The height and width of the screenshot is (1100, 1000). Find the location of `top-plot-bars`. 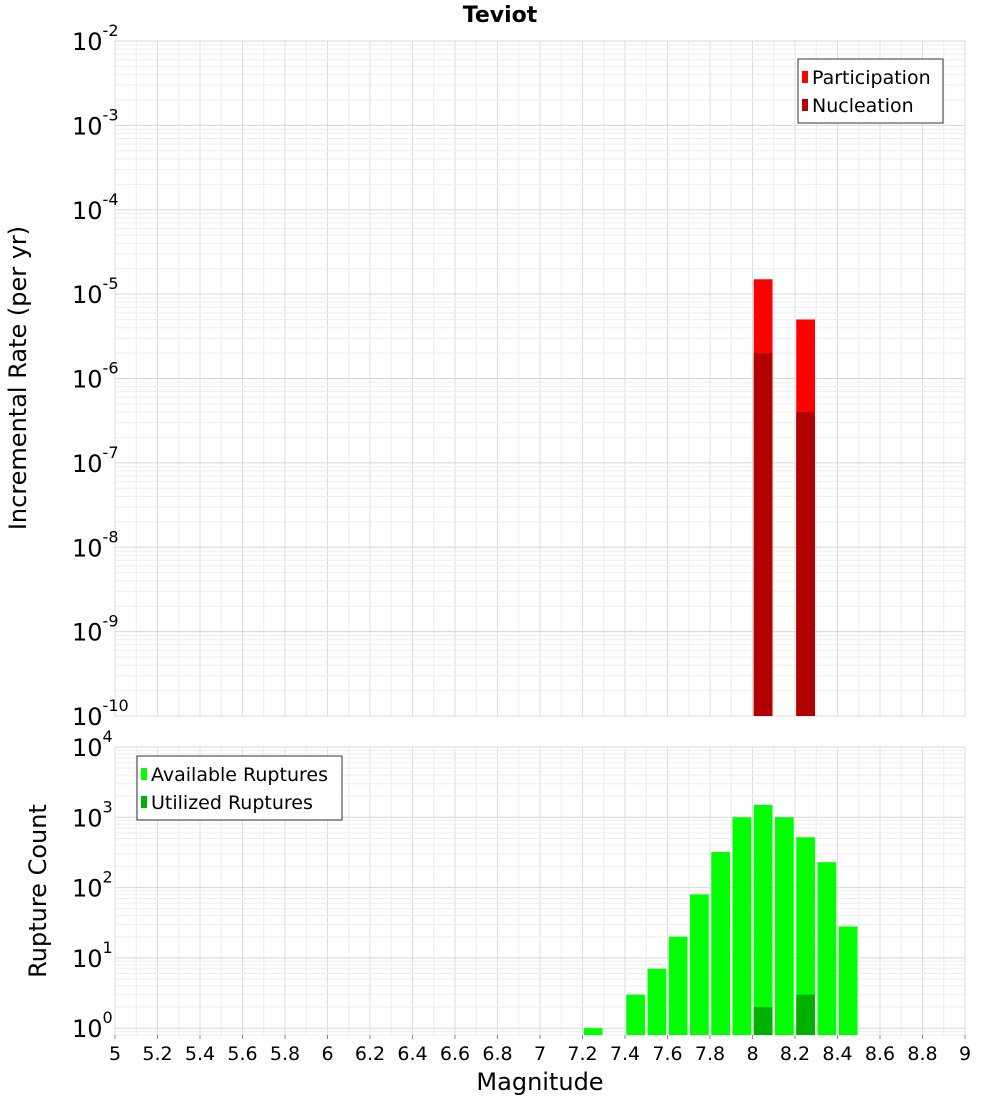

top-plot-bars is located at coordinates (784, 497).